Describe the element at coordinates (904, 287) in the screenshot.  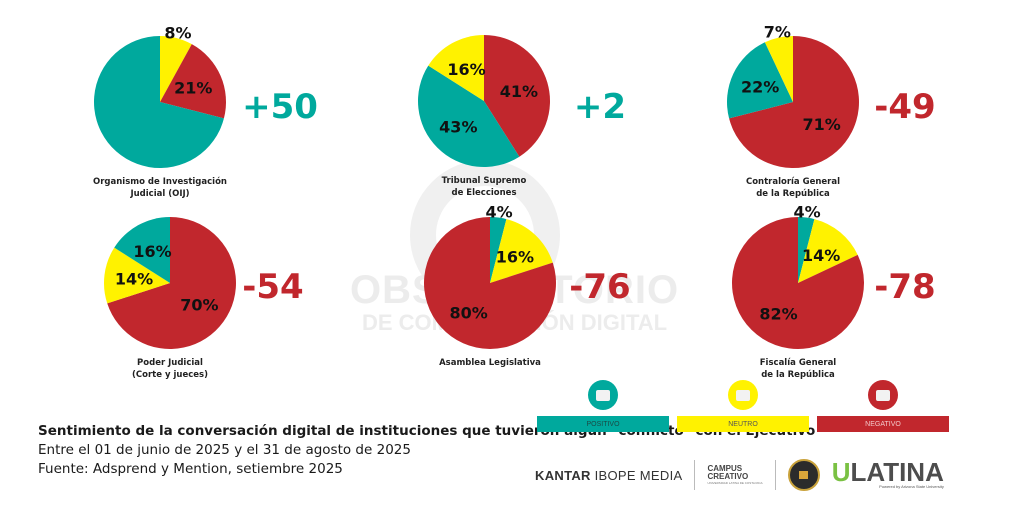
I see `net-sentiment-score: -78` at that location.